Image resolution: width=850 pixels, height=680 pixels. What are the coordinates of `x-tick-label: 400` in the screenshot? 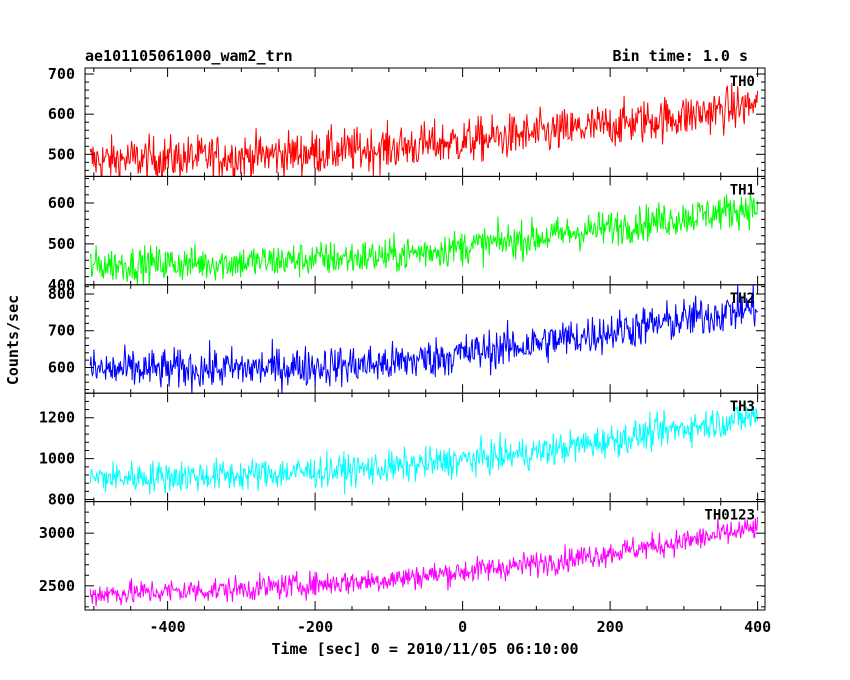 It's located at (757, 627).